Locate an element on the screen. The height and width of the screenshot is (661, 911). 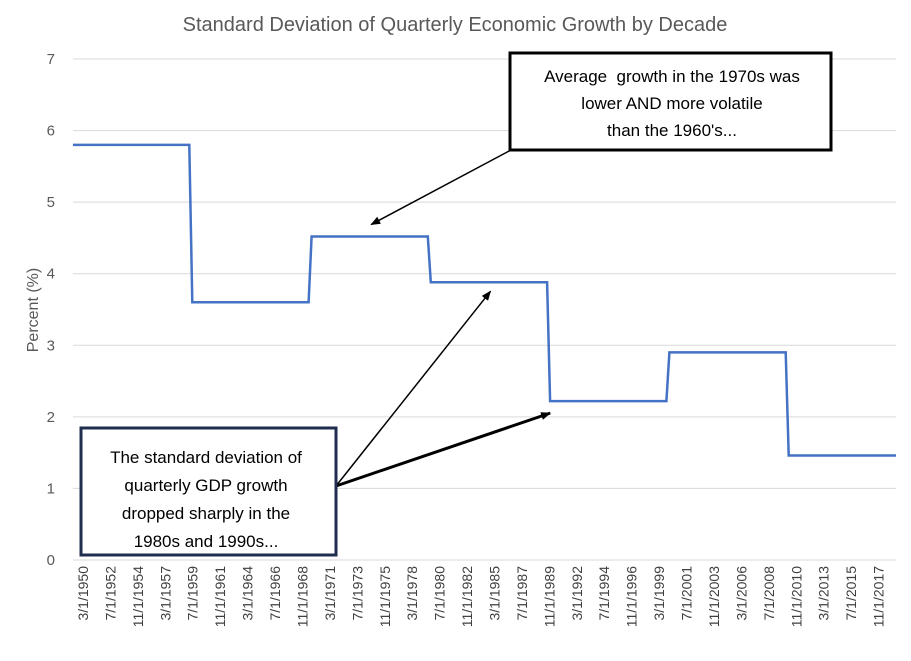
annotation-arrows is located at coordinates (443, 318).